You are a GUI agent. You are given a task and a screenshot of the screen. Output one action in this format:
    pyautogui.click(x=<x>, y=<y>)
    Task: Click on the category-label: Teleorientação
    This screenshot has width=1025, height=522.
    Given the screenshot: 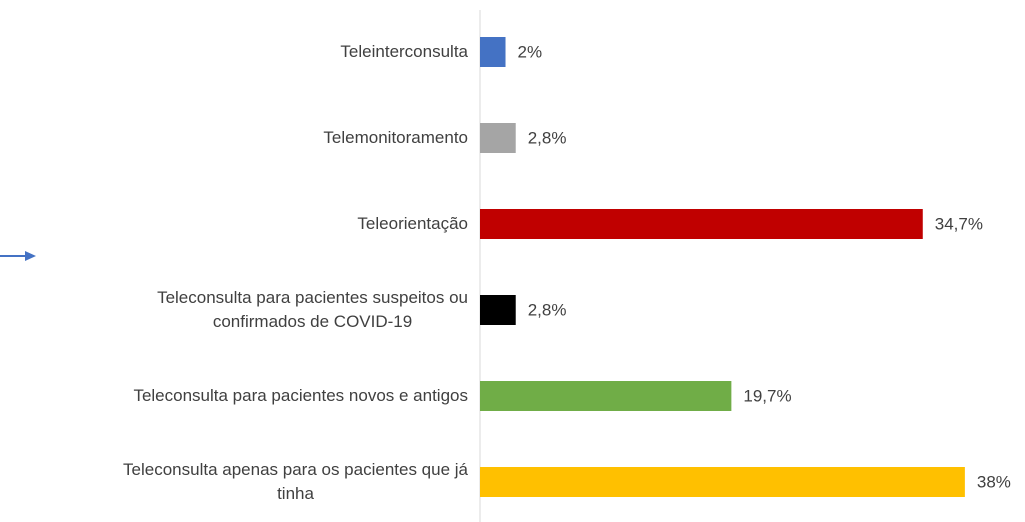 What is the action you would take?
    pyautogui.click(x=412, y=223)
    